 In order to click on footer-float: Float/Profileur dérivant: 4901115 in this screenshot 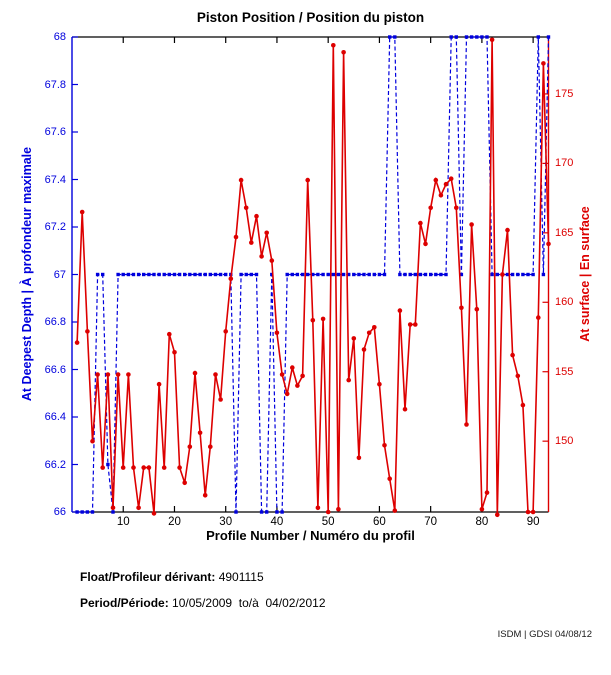, I will do `click(172, 577)`.